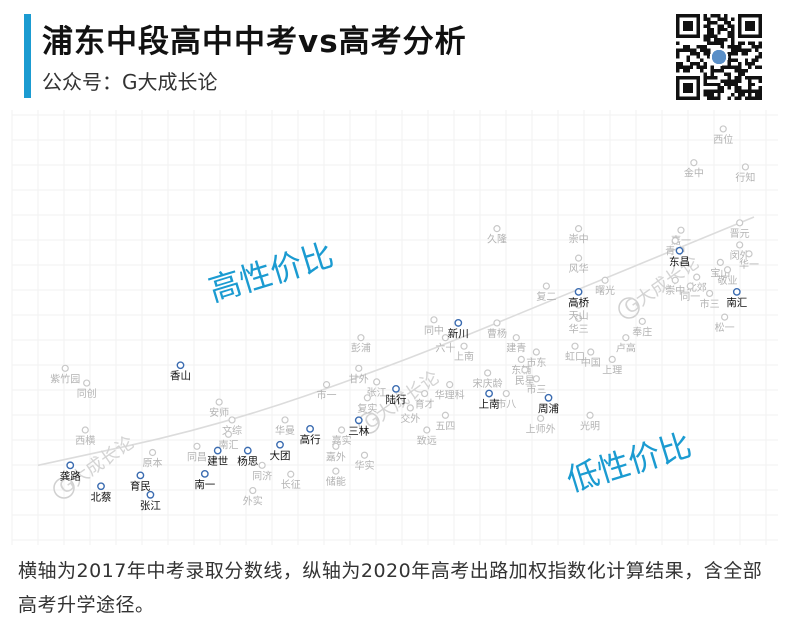 Image resolution: width=786 pixels, height=637 pixels. What do you see at coordinates (204, 484) in the screenshot?
I see `highlighted-school-label: 南一` at bounding box center [204, 484].